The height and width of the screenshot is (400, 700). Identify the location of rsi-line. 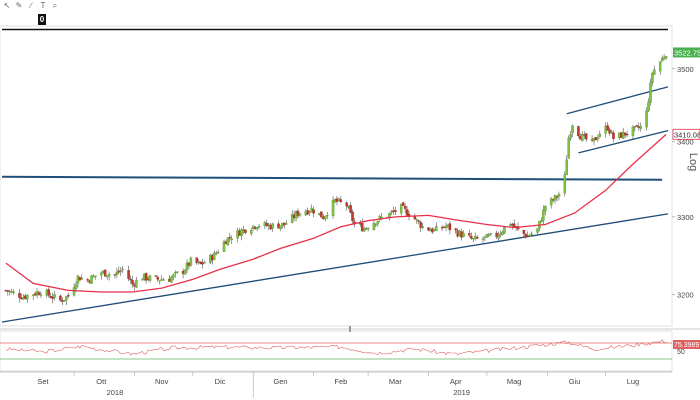
(336, 347).